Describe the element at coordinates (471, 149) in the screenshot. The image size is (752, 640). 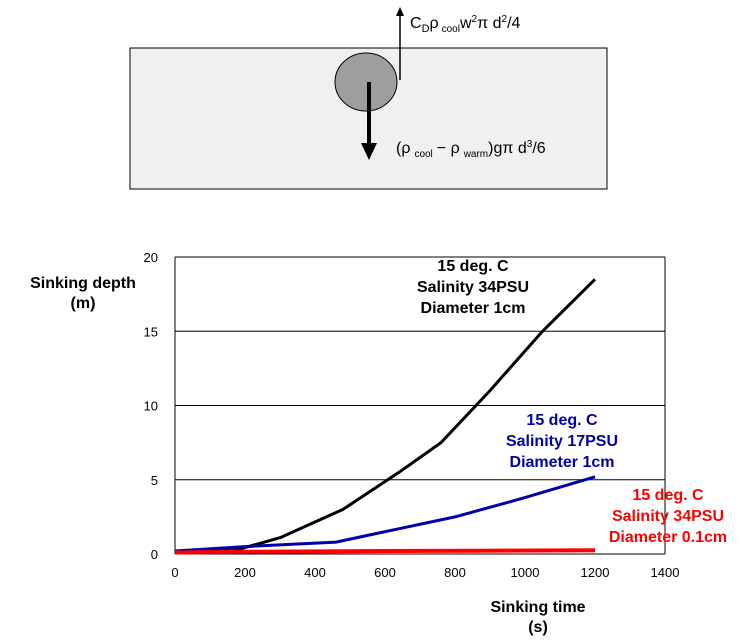
I see `buoyancy-force-formula: (ρ cool − ρ warm)gπ d3/6` at that location.